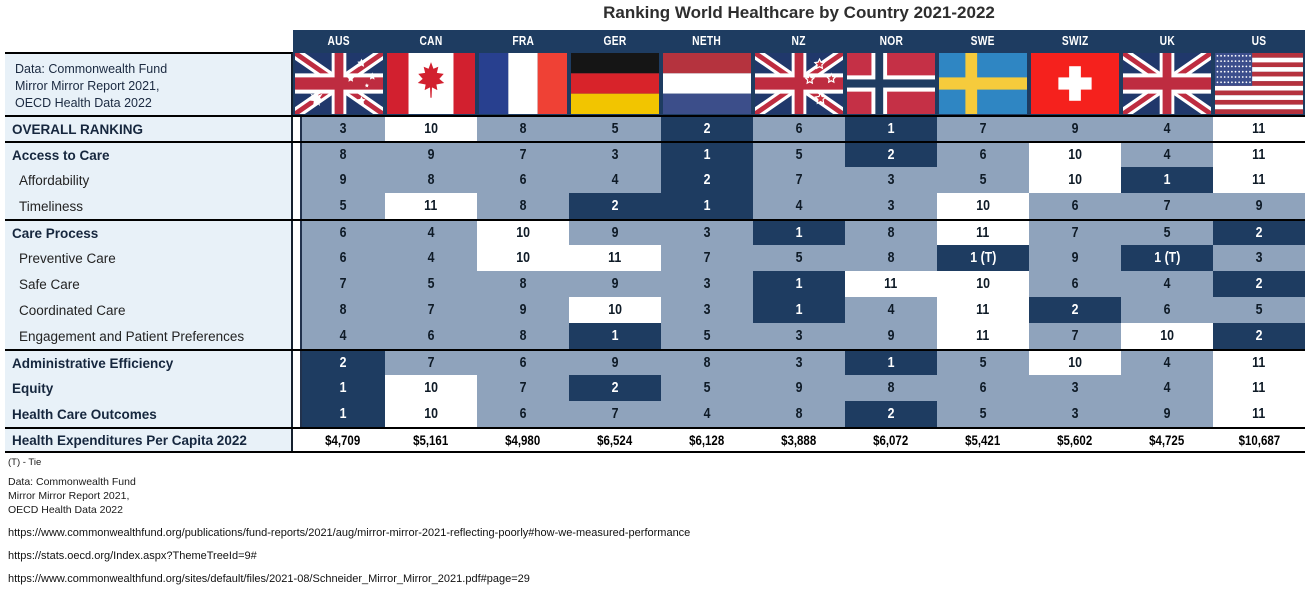  What do you see at coordinates (655, 310) in the screenshot?
I see `table-row-coordinated-care: Coordinated Care 8 7 9 10 3 1 4 11 2 6 5` at bounding box center [655, 310].